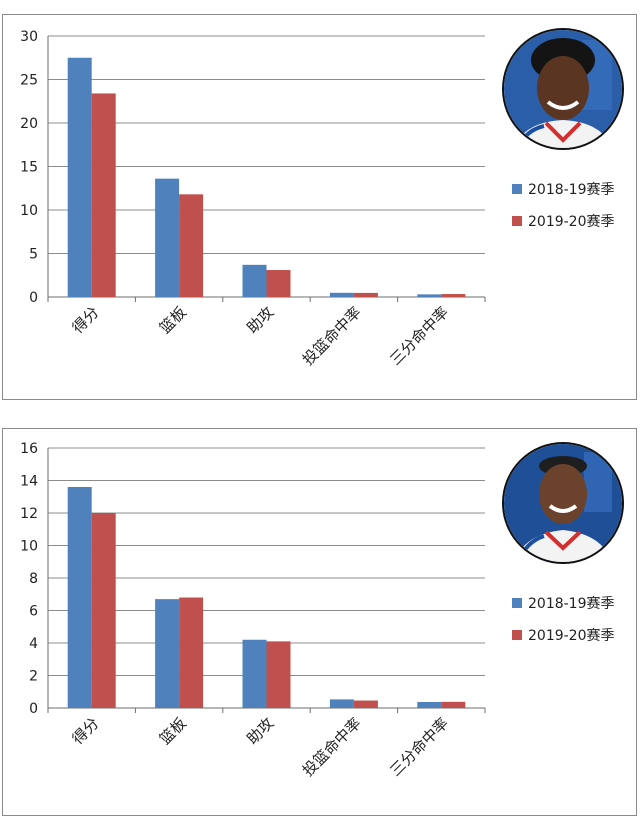 This screenshot has width=640, height=826. I want to click on y-tick-label: 8, so click(33, 579).